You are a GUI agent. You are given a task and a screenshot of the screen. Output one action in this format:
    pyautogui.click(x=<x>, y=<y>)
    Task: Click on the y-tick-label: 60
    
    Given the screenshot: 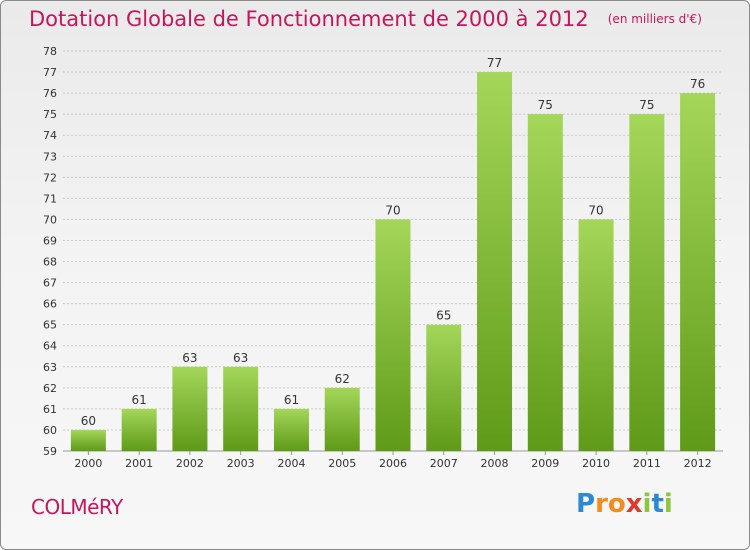 What is the action you would take?
    pyautogui.click(x=50, y=430)
    